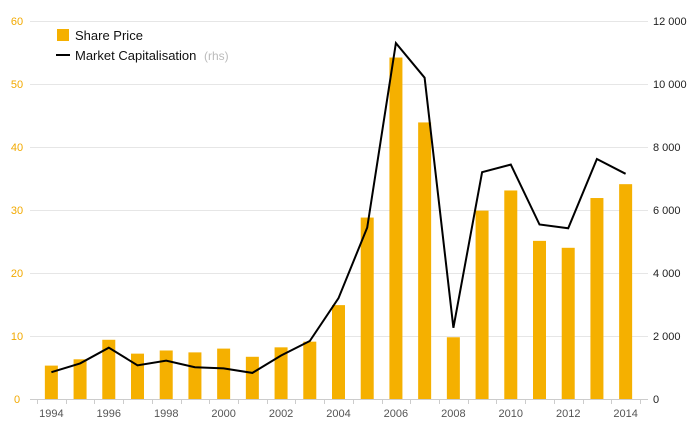  I want to click on y-left-tick-label: 30, so click(17, 211).